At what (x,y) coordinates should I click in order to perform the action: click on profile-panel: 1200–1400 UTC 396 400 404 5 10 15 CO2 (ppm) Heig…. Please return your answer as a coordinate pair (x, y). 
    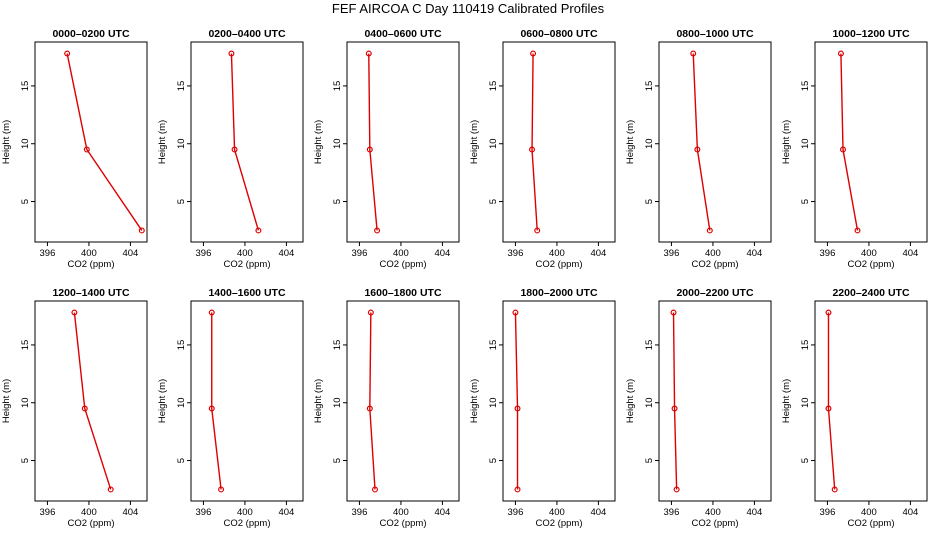
    Looking at the image, I should click on (74, 408).